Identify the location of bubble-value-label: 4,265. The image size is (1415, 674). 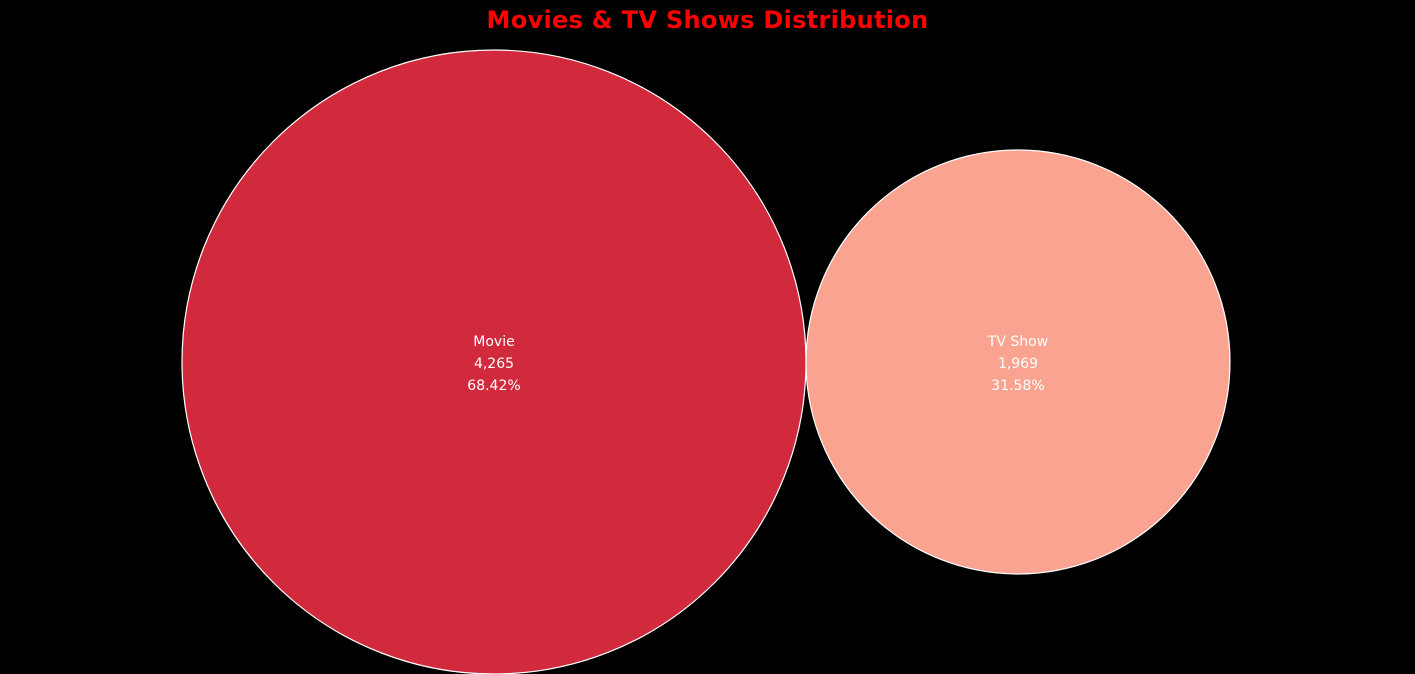
(494, 364).